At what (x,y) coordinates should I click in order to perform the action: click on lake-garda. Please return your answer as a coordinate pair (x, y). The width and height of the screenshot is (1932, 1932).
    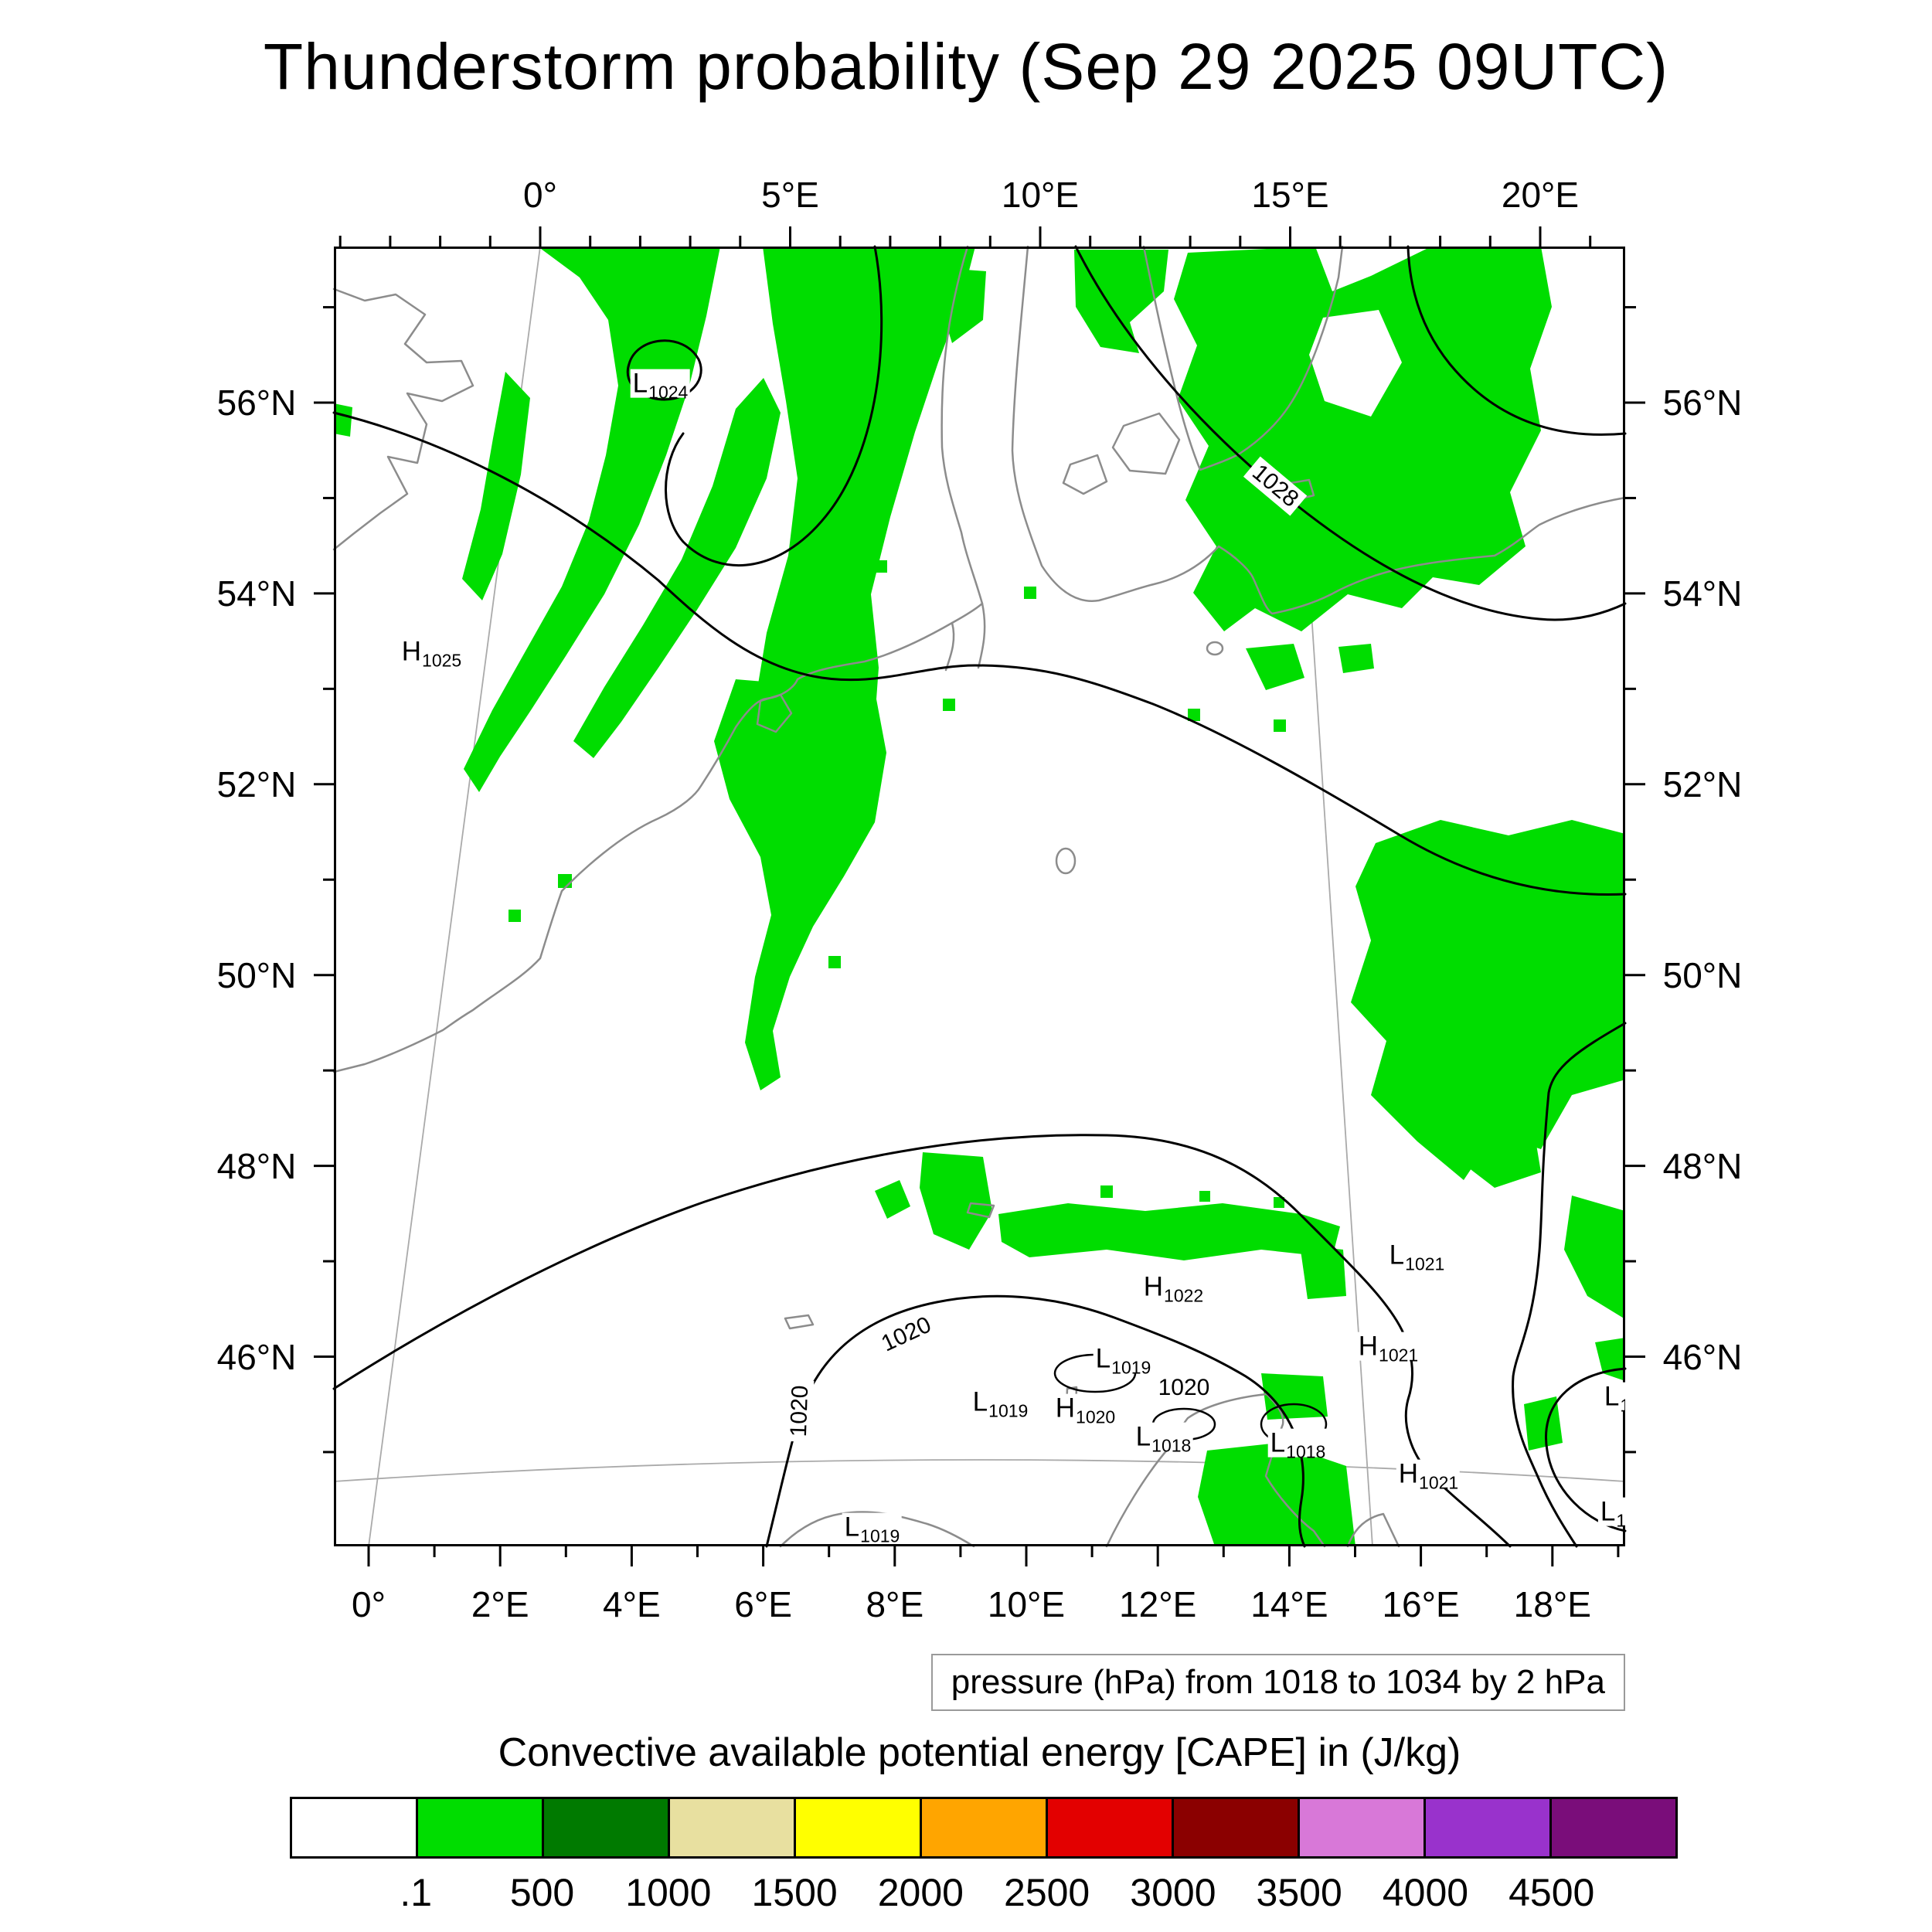
    Looking at the image, I should click on (1071, 1398).